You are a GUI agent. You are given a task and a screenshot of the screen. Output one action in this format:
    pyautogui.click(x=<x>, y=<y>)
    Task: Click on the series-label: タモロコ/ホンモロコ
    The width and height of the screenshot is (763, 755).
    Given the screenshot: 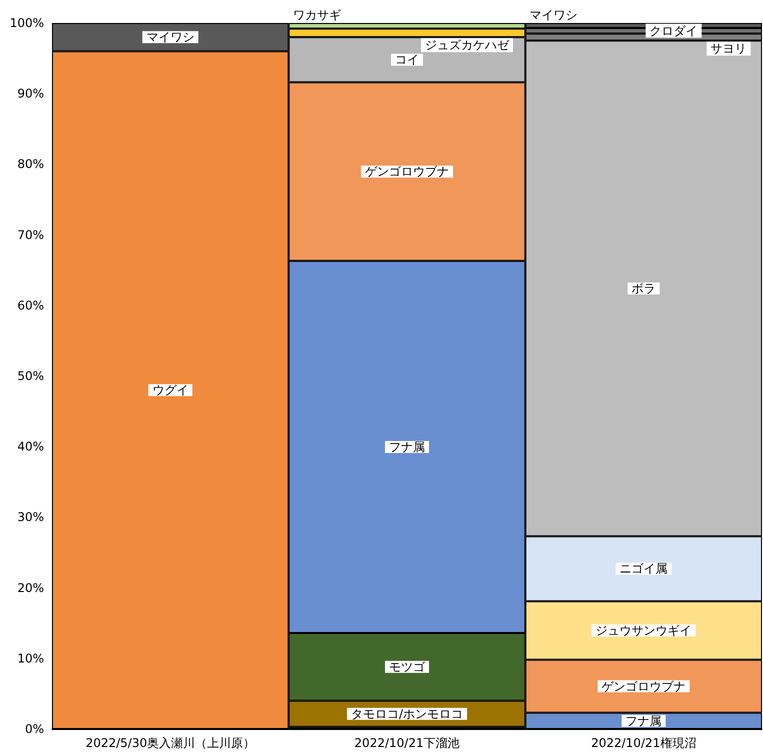 What is the action you would take?
    pyautogui.click(x=407, y=713)
    